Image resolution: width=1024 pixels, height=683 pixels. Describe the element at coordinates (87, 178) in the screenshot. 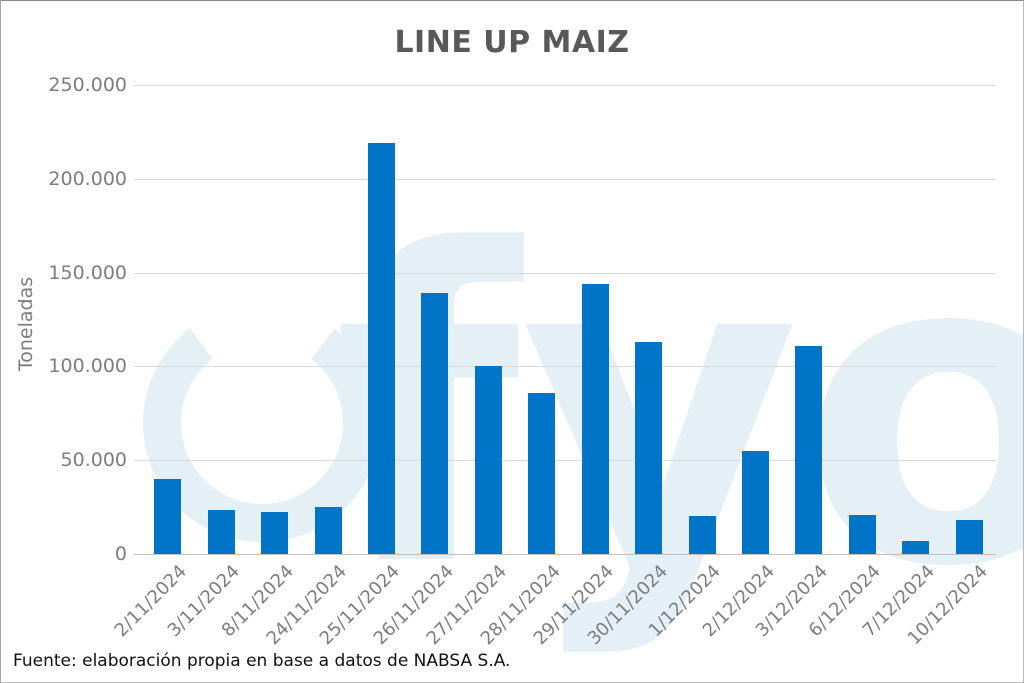

I see `y-axis-tick-label: 200.000` at that location.